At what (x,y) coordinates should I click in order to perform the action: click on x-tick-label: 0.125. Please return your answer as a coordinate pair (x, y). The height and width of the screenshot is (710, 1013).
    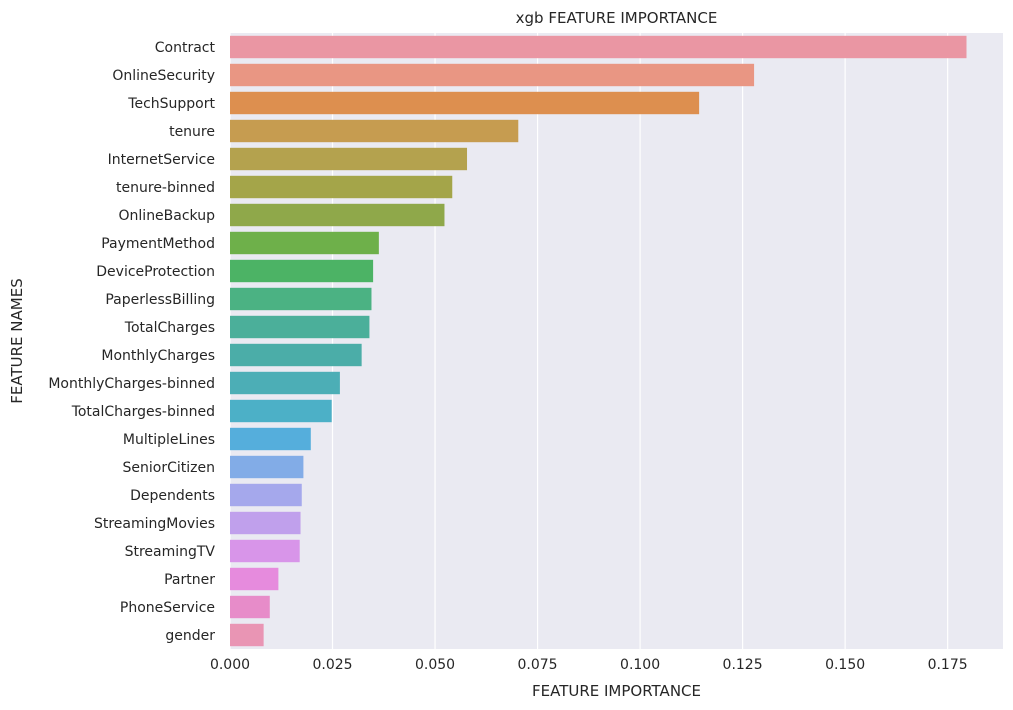
    Looking at the image, I should click on (743, 665).